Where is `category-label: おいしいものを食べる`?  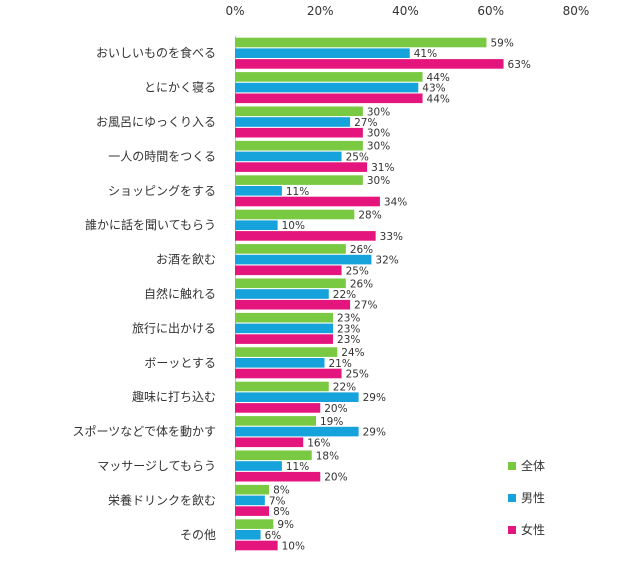 category-label: おいしいものを食べる is located at coordinates (156, 52).